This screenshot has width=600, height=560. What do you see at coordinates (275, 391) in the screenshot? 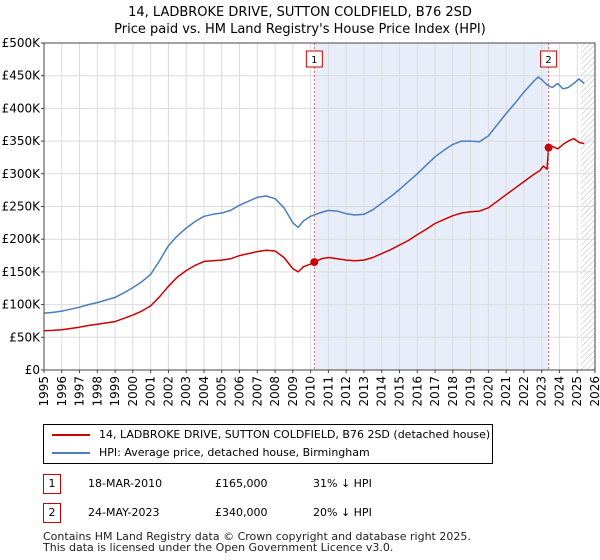
I see `x-tick-label: 2008` at bounding box center [275, 391].